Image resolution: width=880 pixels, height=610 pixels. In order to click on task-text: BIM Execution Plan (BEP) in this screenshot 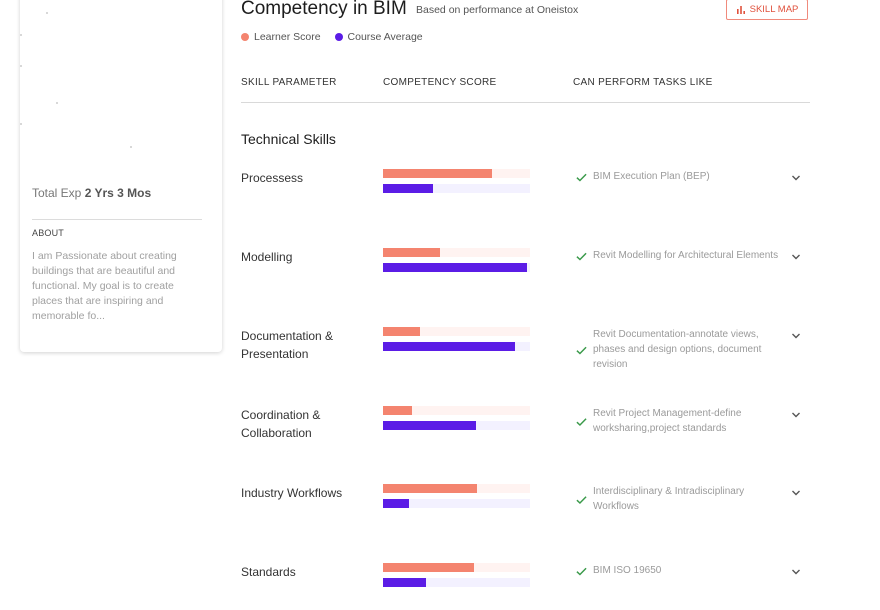, I will do `click(651, 176)`.